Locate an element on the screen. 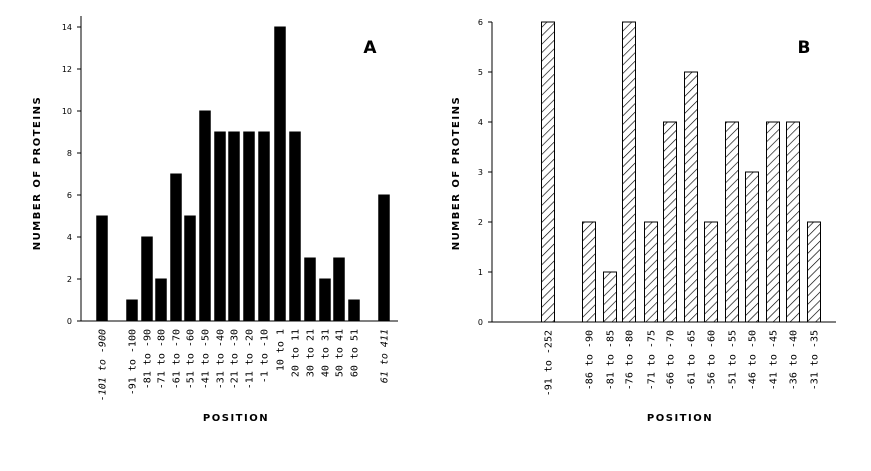 The width and height of the screenshot is (871, 471). panel-a-category-label: -1 to -10 is located at coordinates (265, 356).